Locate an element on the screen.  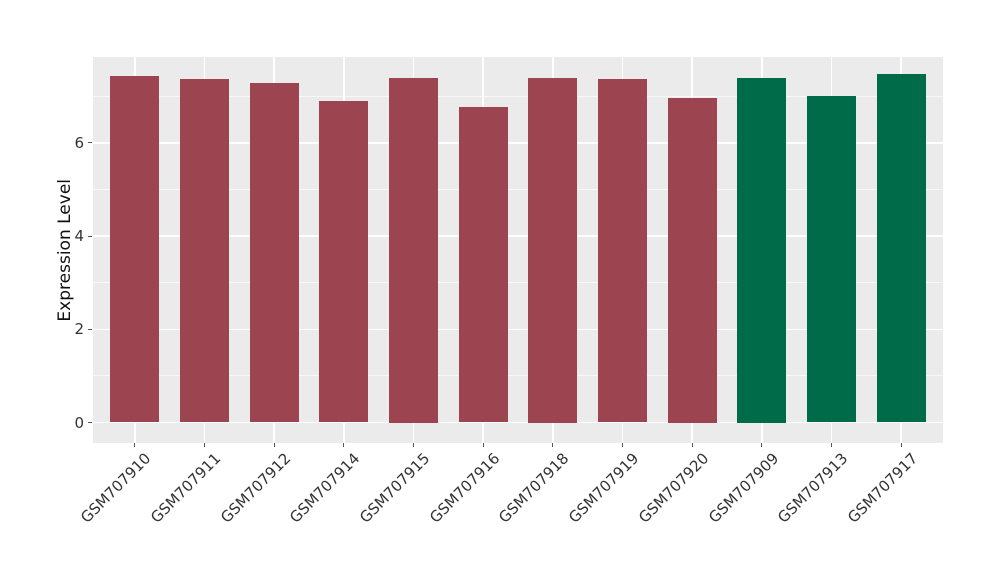
bar-GSM707913 is located at coordinates (831, 259).